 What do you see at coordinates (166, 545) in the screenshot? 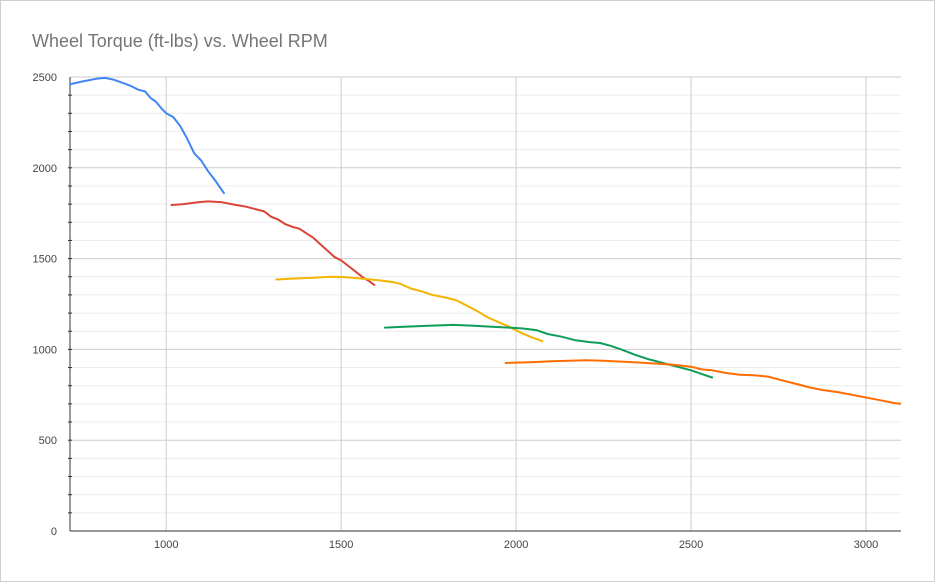
I see `x-tick-label: 1000` at bounding box center [166, 545].